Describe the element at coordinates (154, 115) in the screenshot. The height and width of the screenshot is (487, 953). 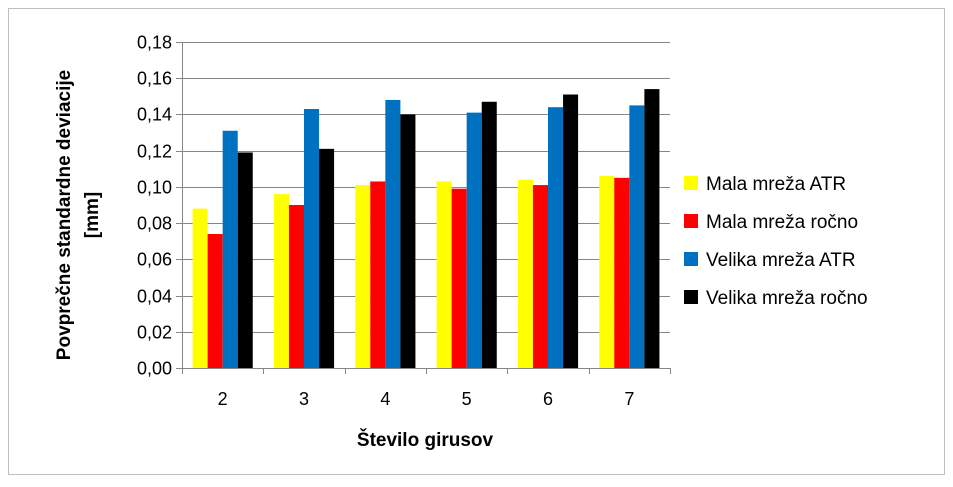
I see `y-tick-label: 0,14` at that location.